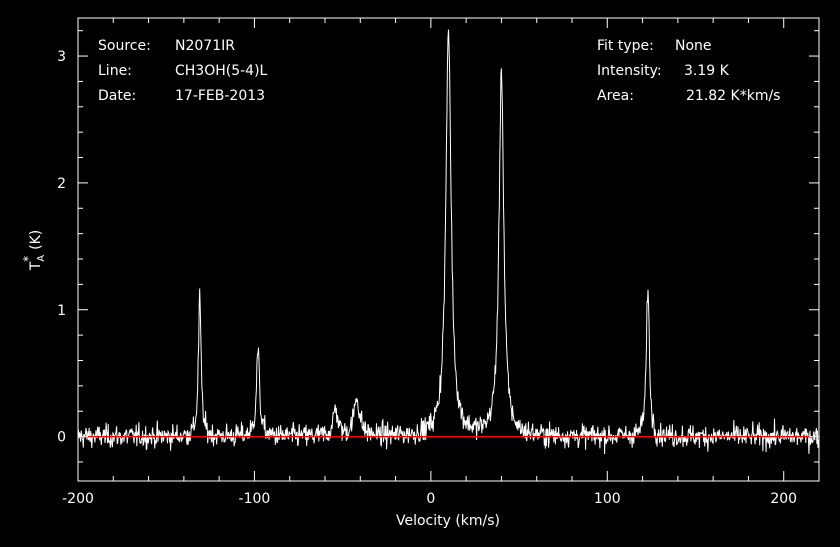 Image resolution: width=840 pixels, height=547 pixels. What do you see at coordinates (115, 71) in the screenshot?
I see `line-label: Line:` at bounding box center [115, 71].